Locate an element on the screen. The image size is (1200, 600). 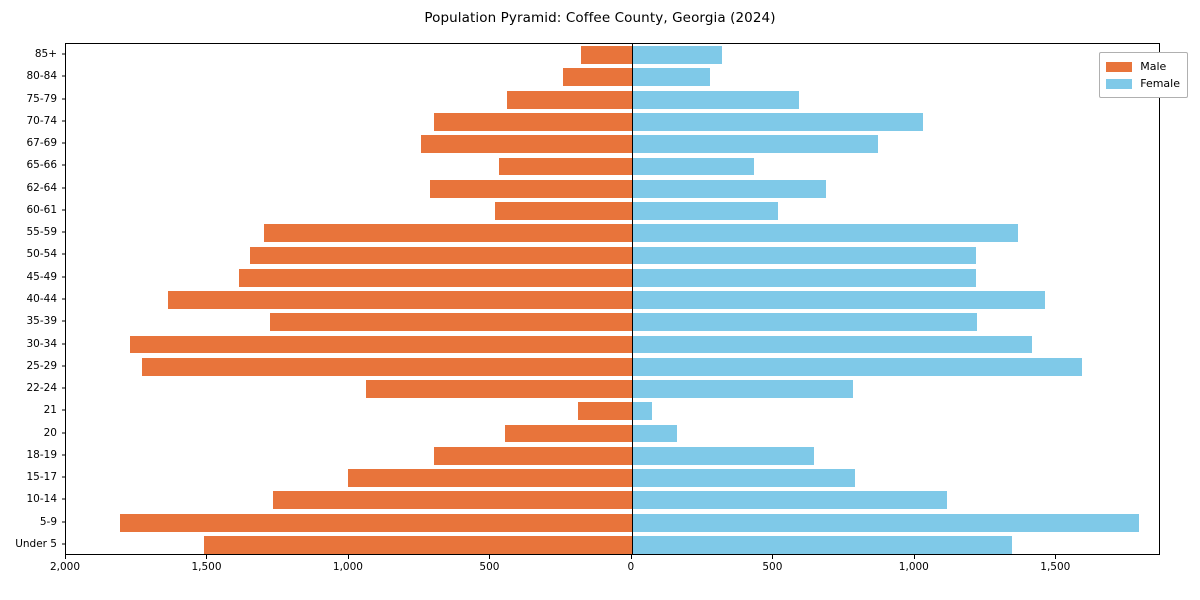
y-tick-label: 20 is located at coordinates (50, 432).